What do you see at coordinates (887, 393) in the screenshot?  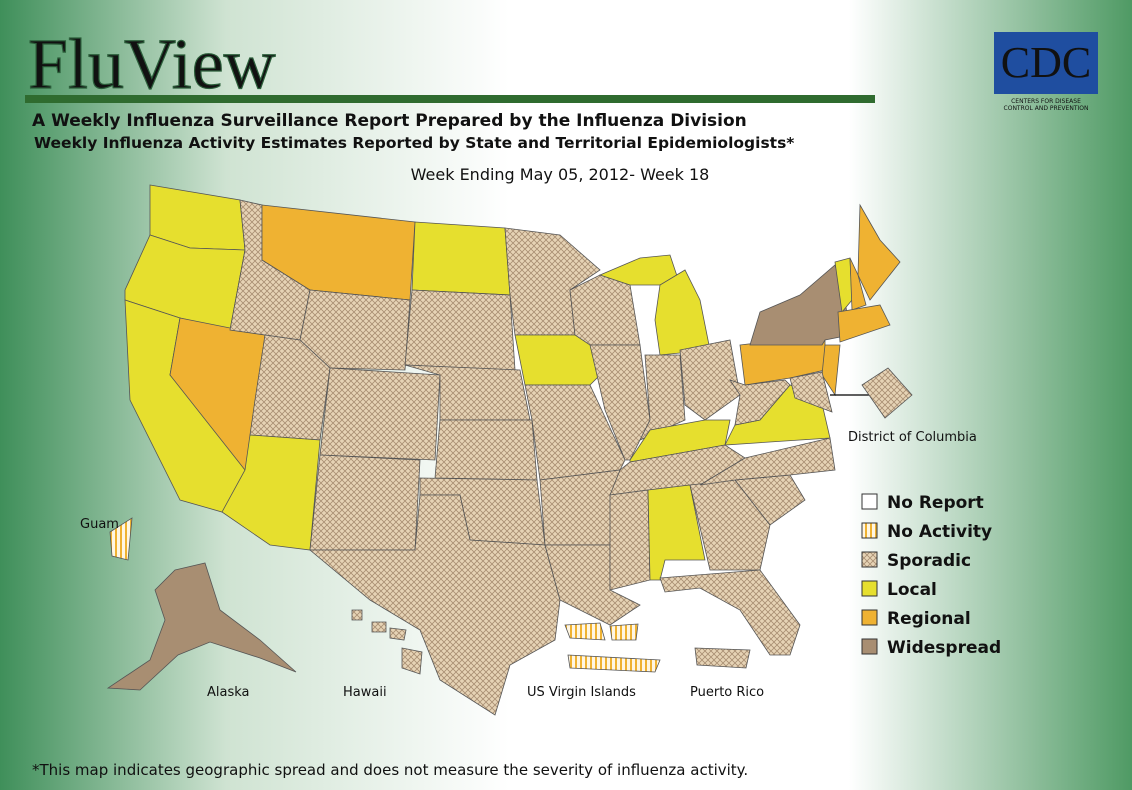 I see `dc-inset` at bounding box center [887, 393].